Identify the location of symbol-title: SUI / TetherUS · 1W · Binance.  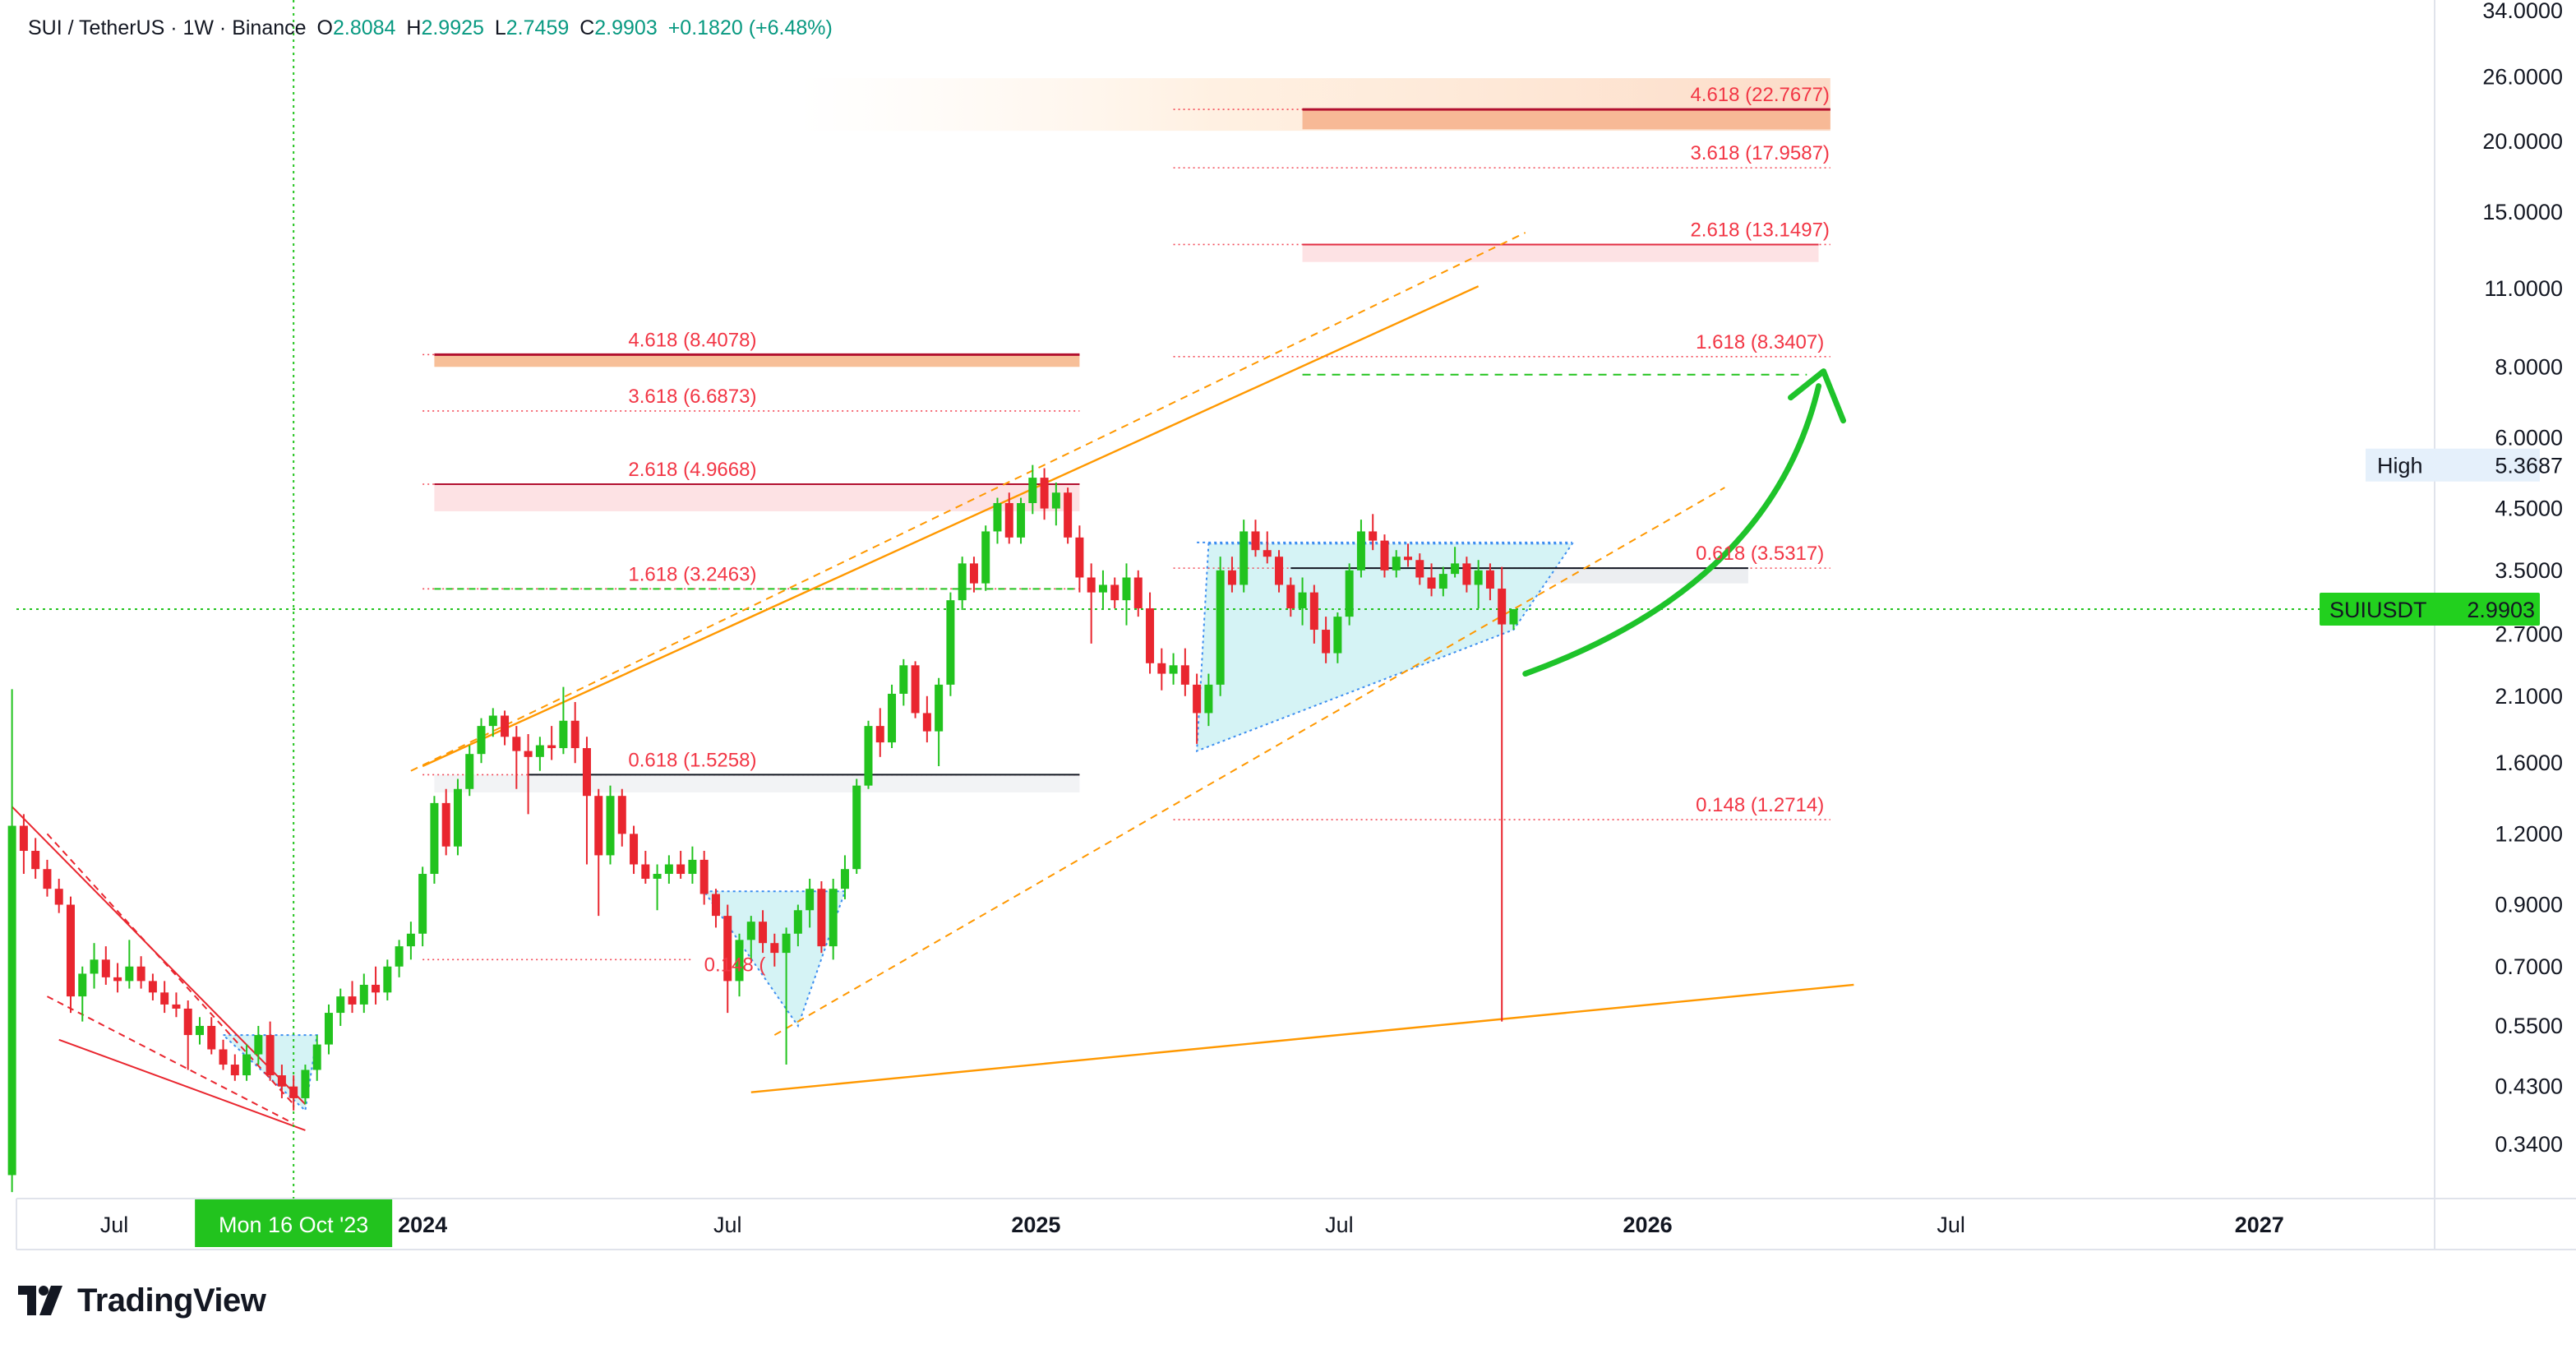
(168, 28).